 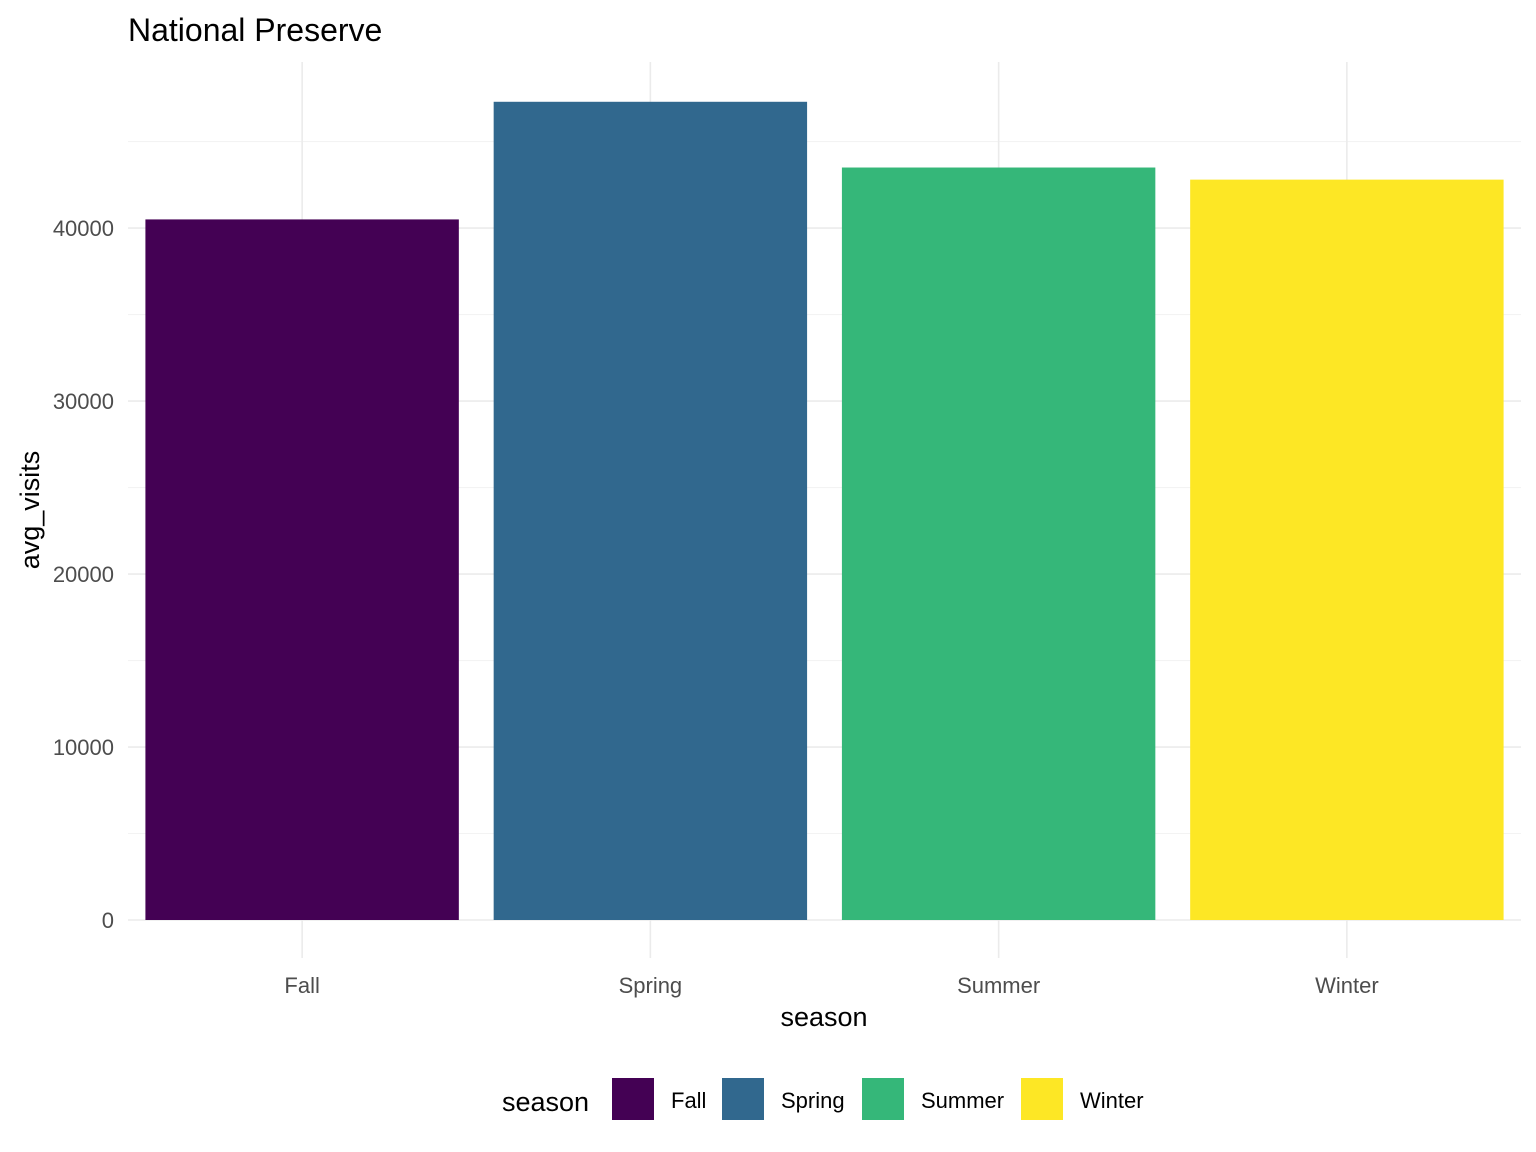 What do you see at coordinates (651, 985) in the screenshot?
I see `x-tick-label: Spring` at bounding box center [651, 985].